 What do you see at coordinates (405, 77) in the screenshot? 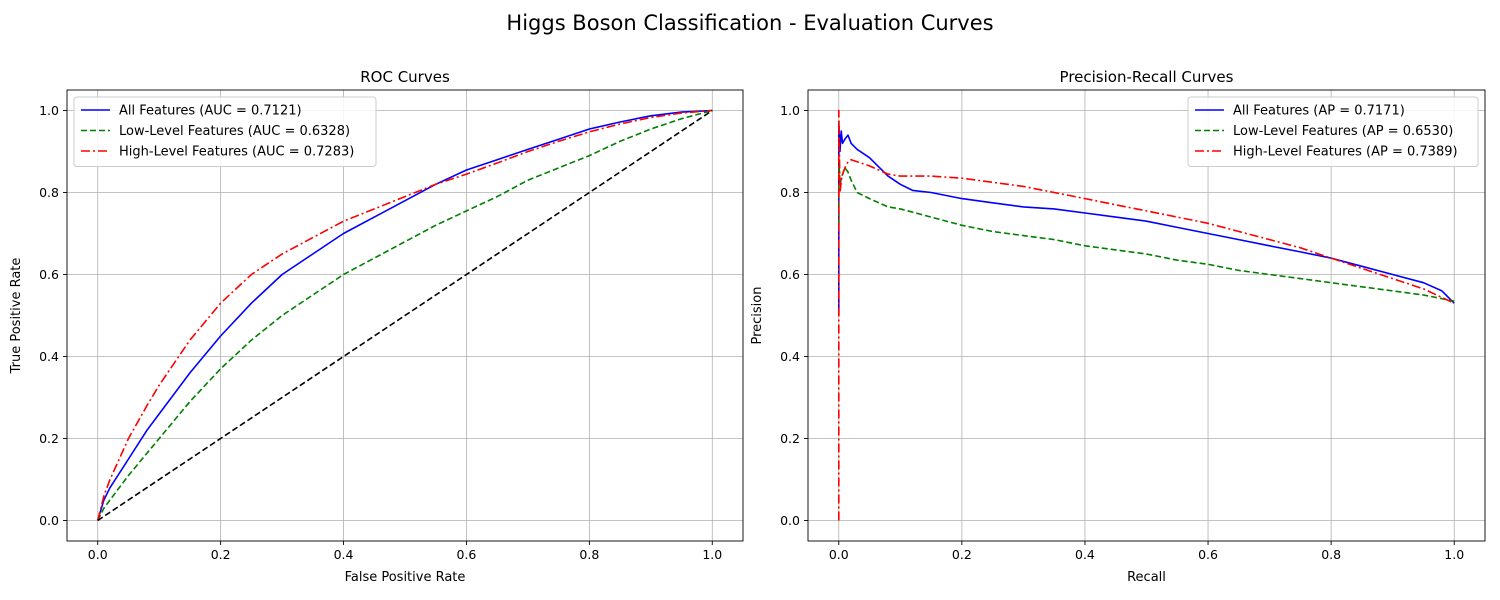
I see `chart-title: ROC Curves` at bounding box center [405, 77].